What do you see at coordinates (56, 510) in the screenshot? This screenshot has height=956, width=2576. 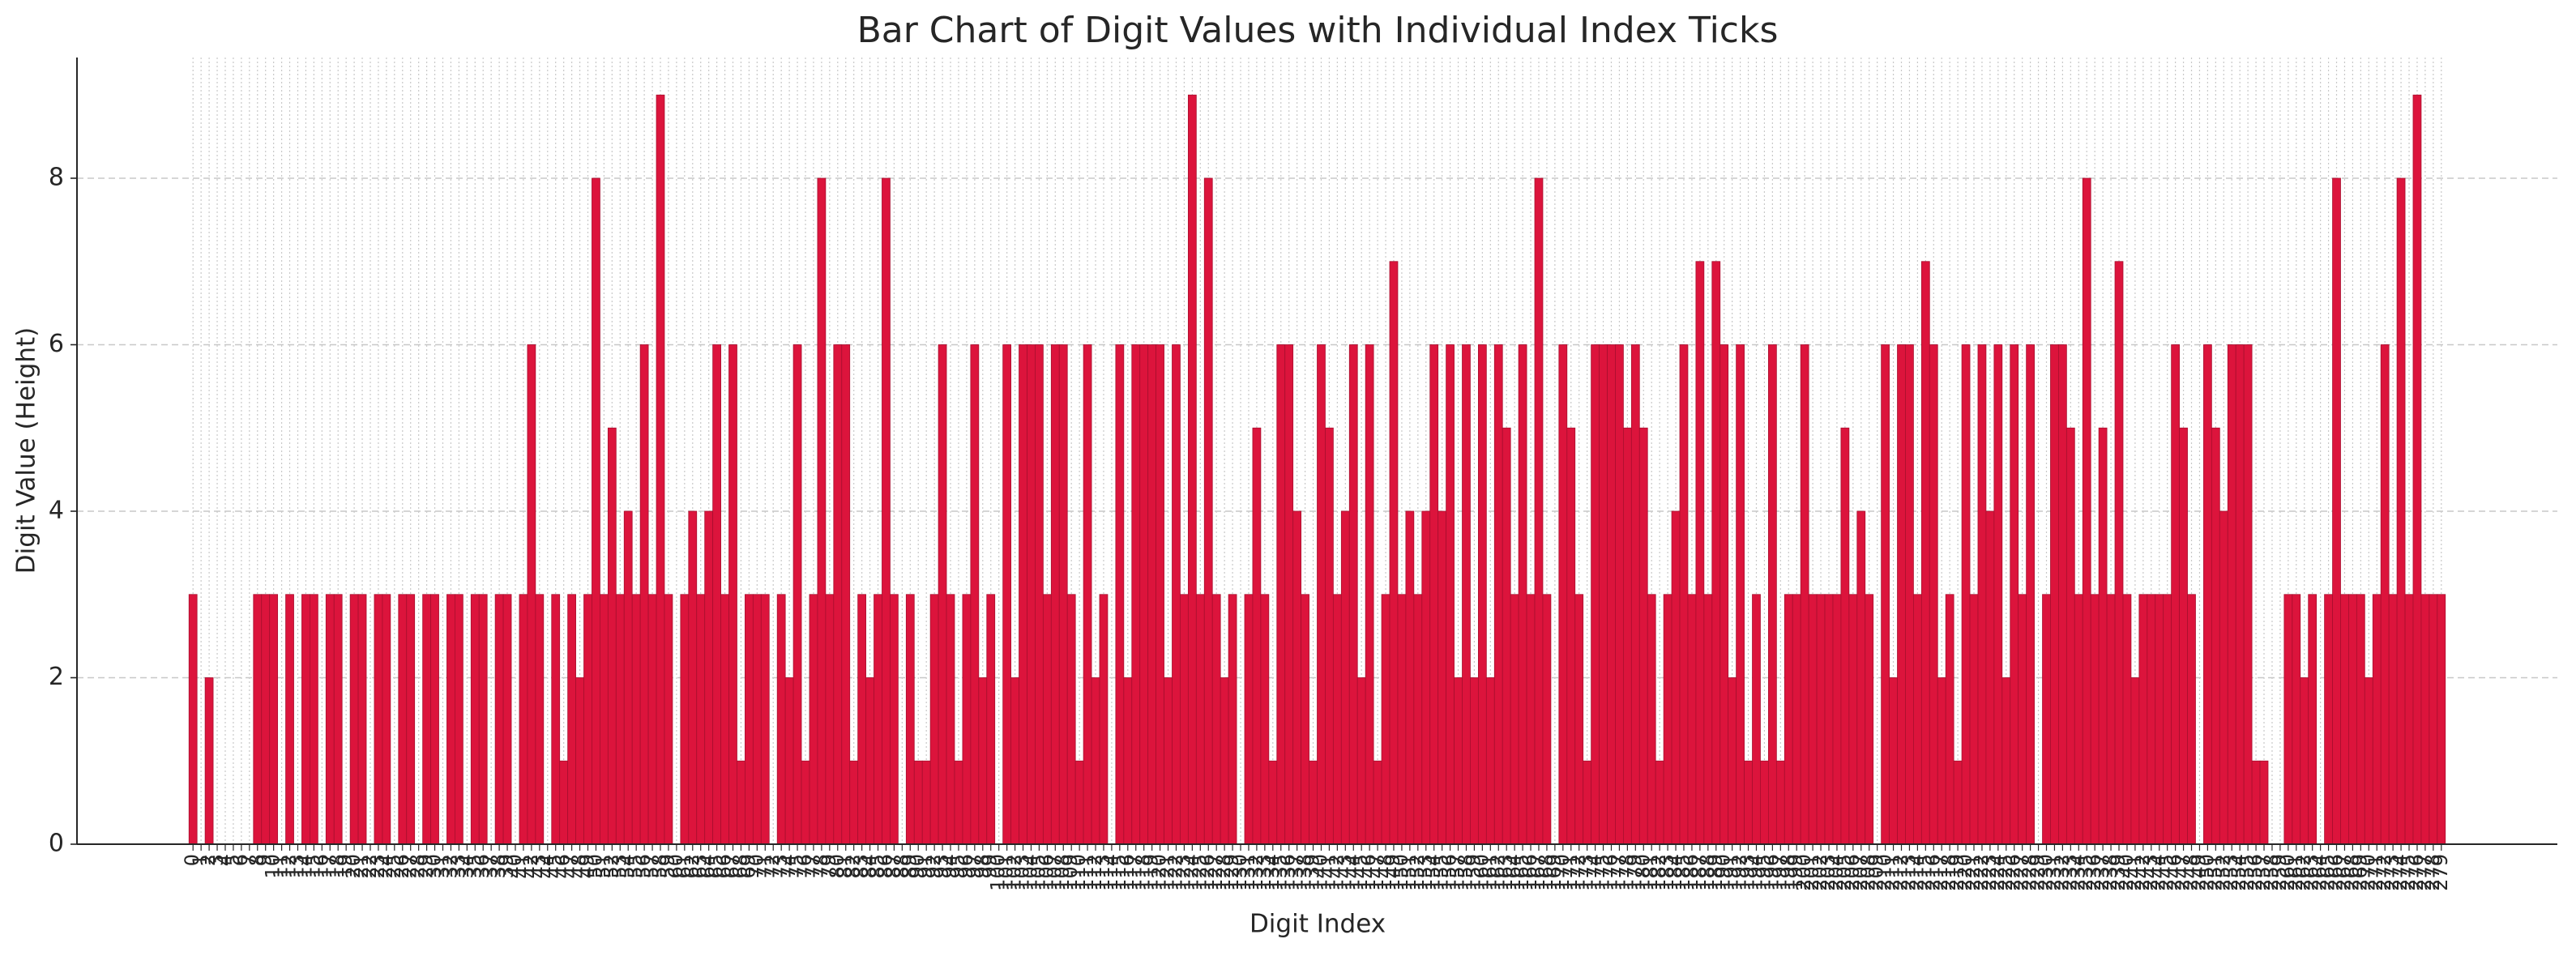 I see `y-tick-label: 4` at bounding box center [56, 510].